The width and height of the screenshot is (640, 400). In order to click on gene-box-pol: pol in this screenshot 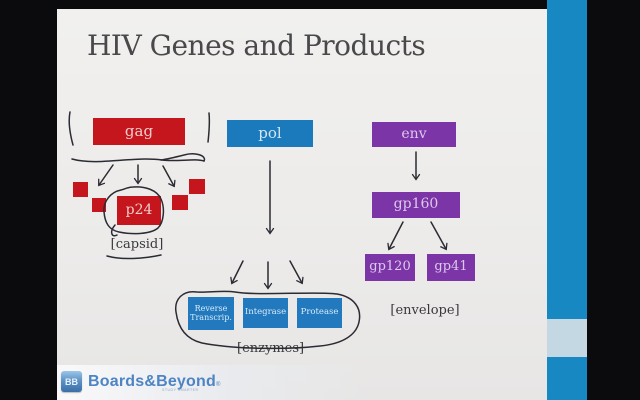, I will do `click(270, 133)`.